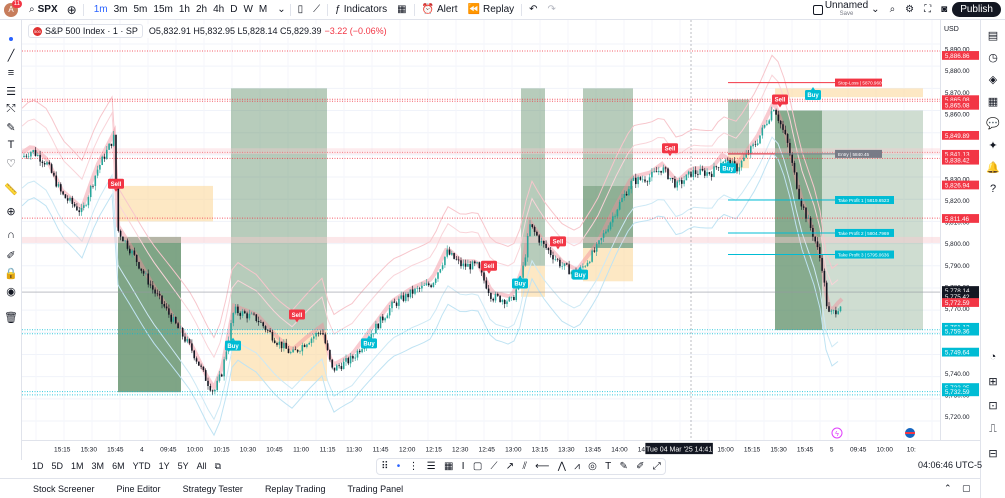  What do you see at coordinates (542, 466) in the screenshot?
I see `arrow-icon: ⟵` at bounding box center [542, 466].